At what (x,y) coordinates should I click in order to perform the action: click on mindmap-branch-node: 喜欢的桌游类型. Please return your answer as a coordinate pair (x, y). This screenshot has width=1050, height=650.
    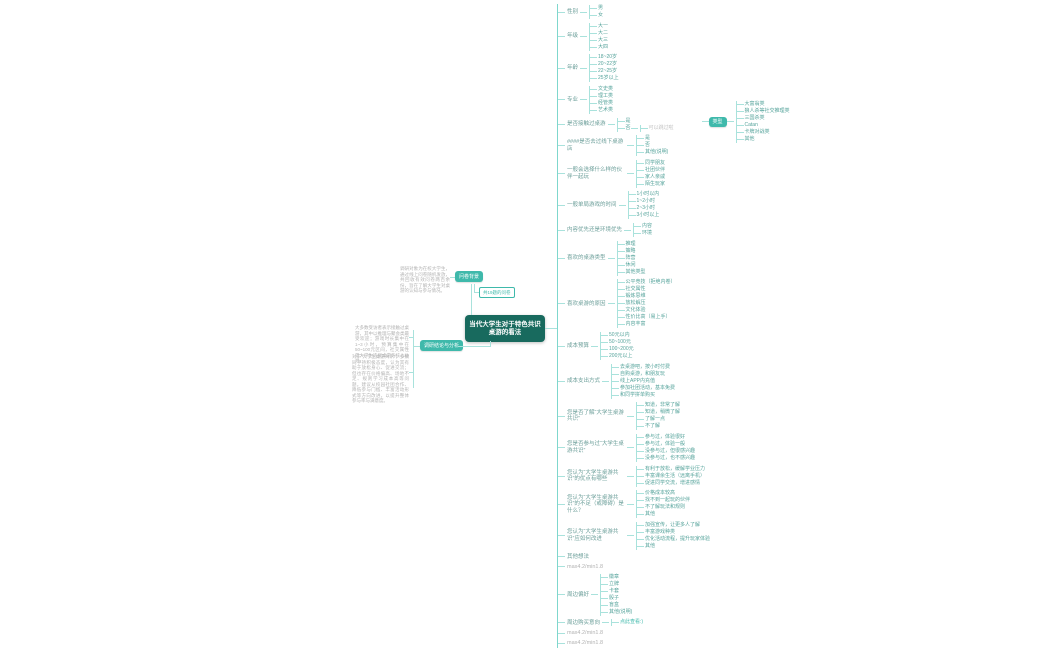
    Looking at the image, I should click on (586, 258).